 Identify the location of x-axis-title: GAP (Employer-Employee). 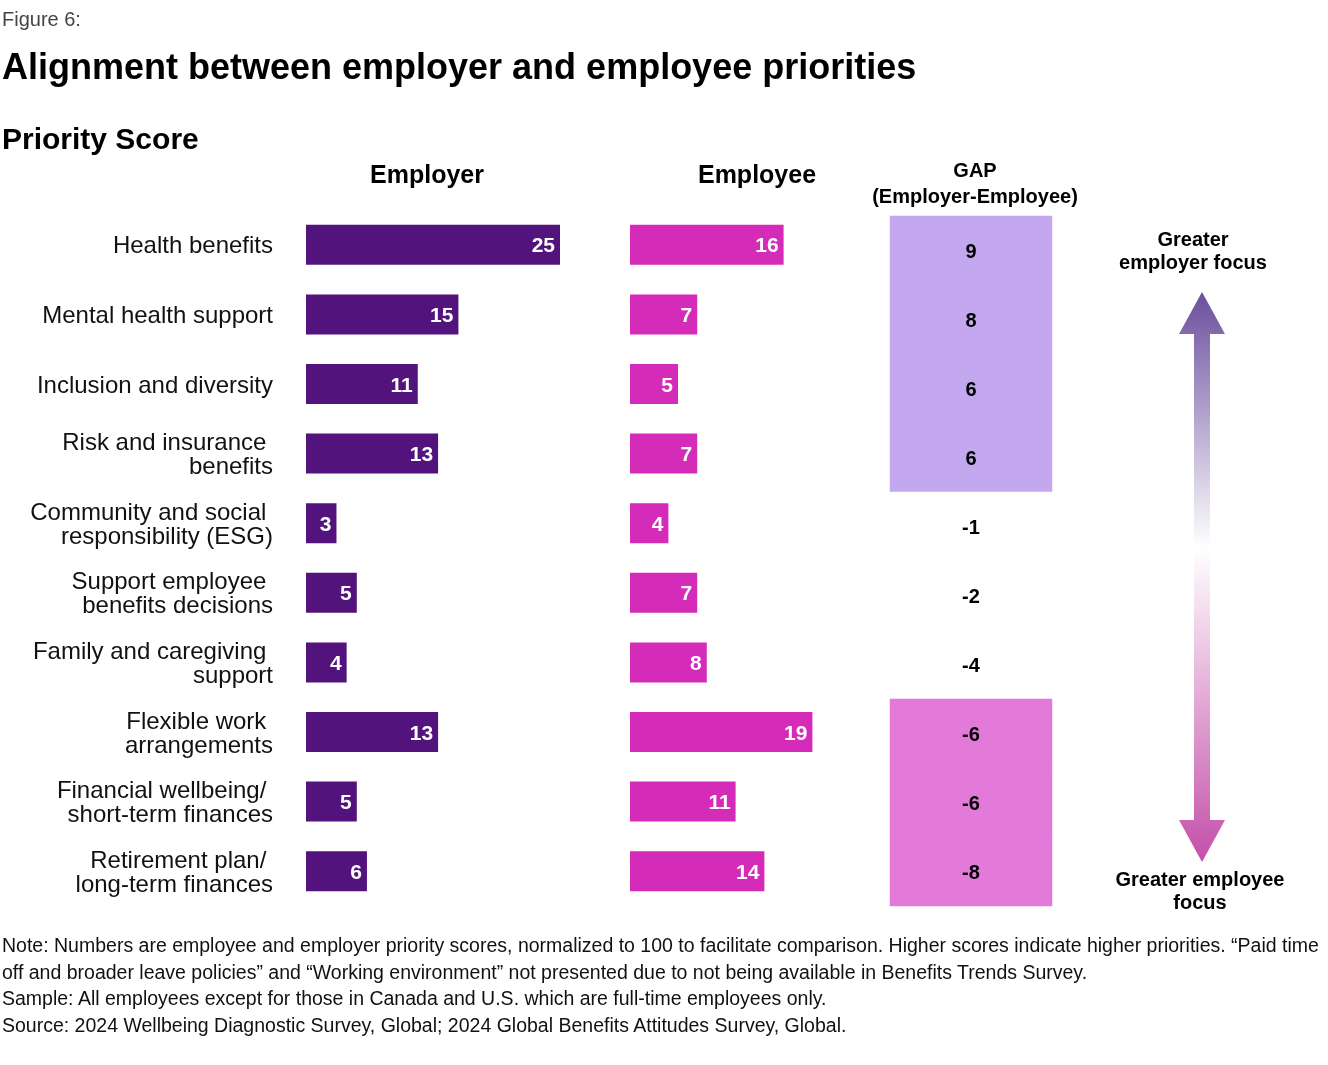
(975, 183).